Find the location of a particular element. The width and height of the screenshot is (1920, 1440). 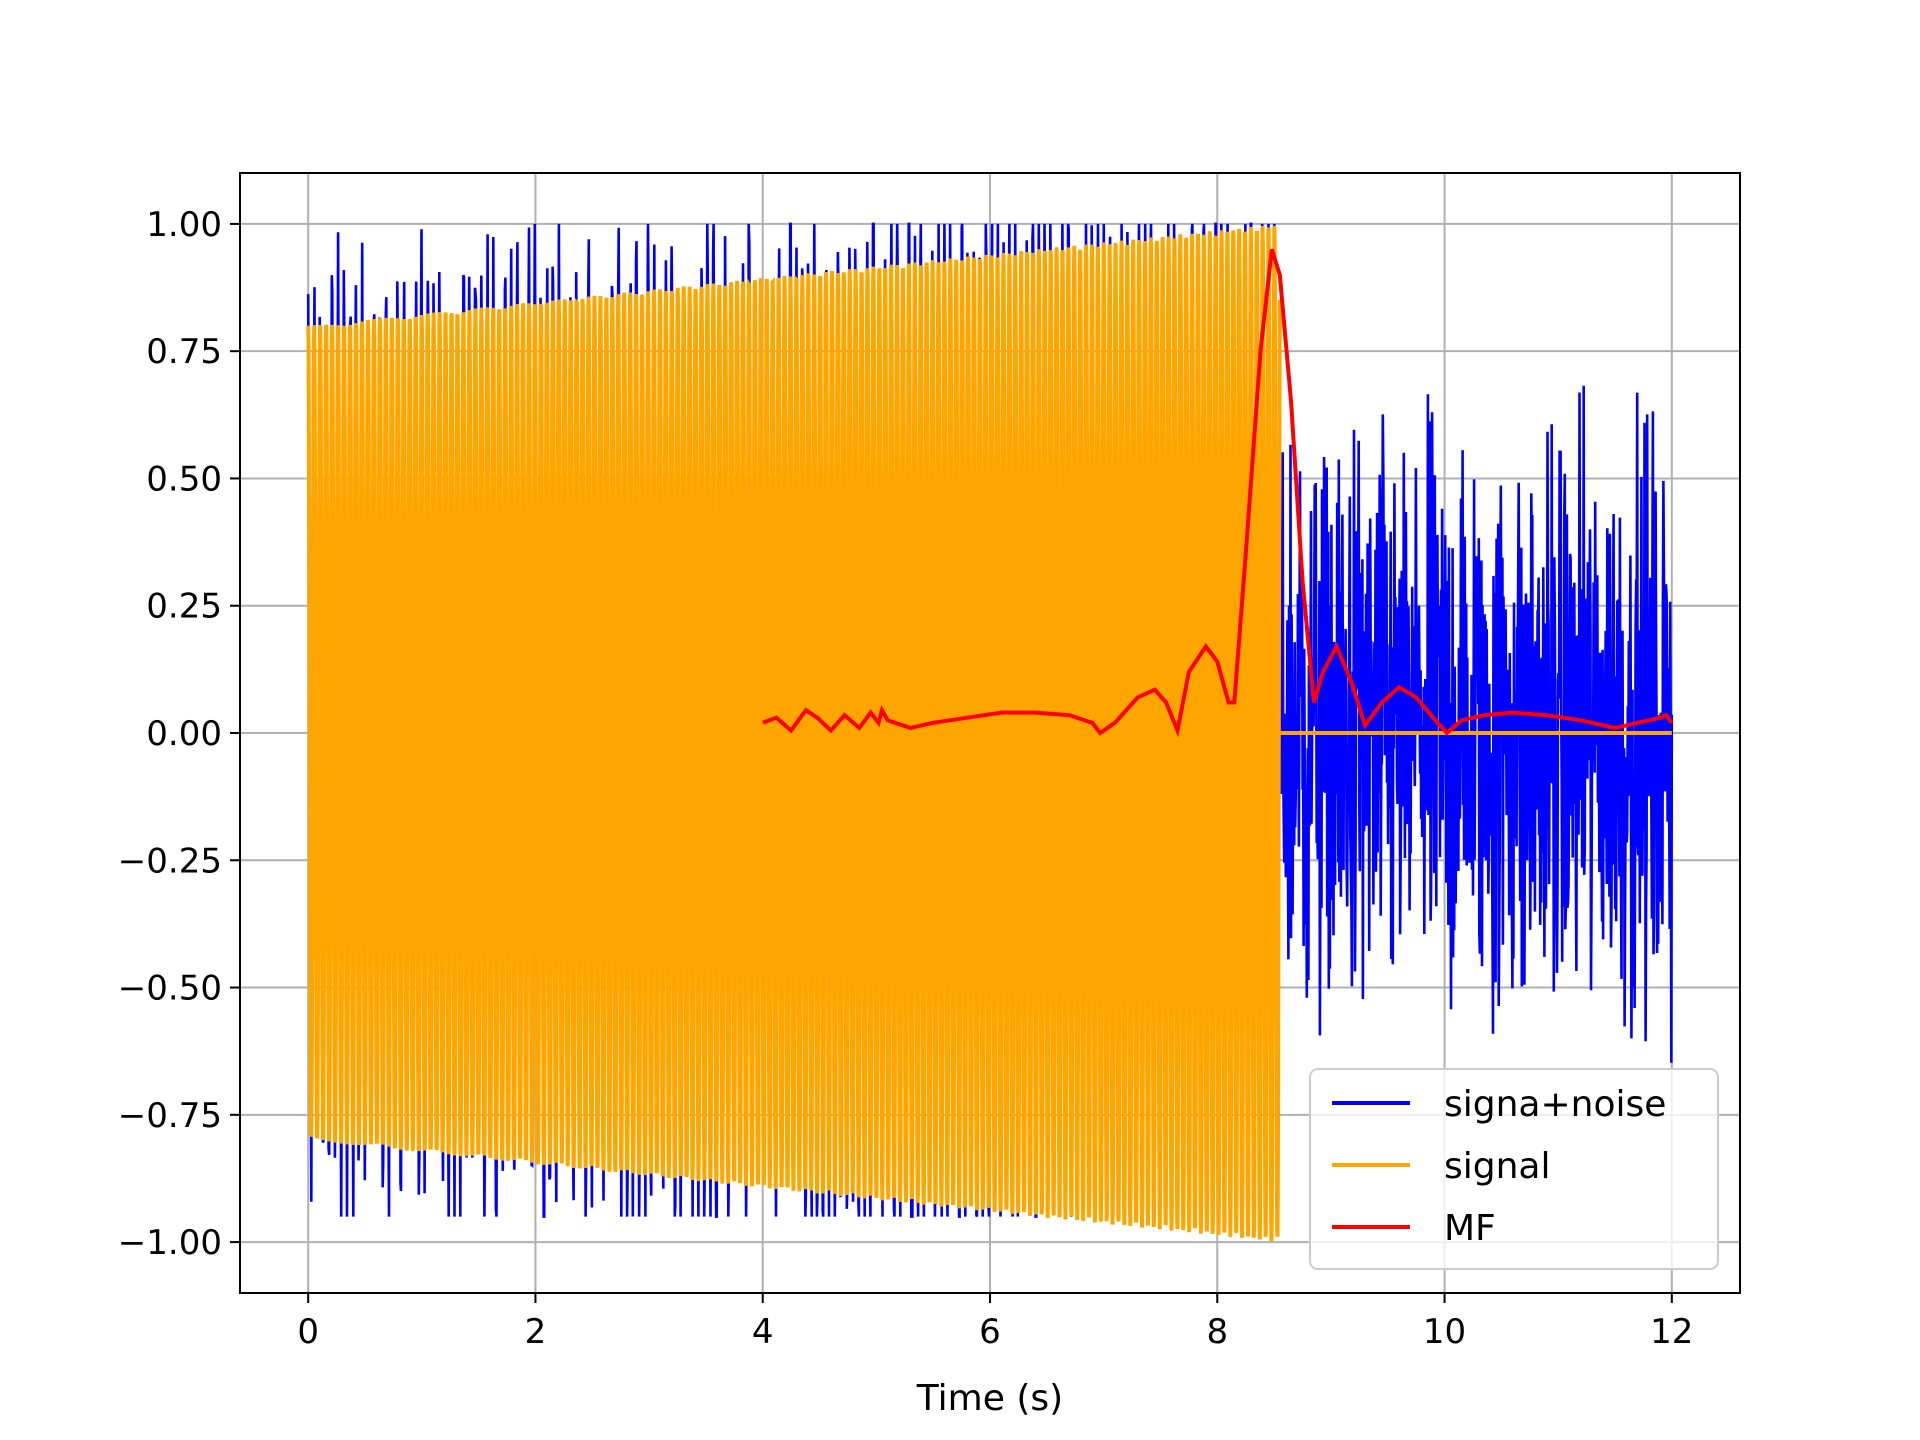

x-tick-label: 6 is located at coordinates (990, 1332).